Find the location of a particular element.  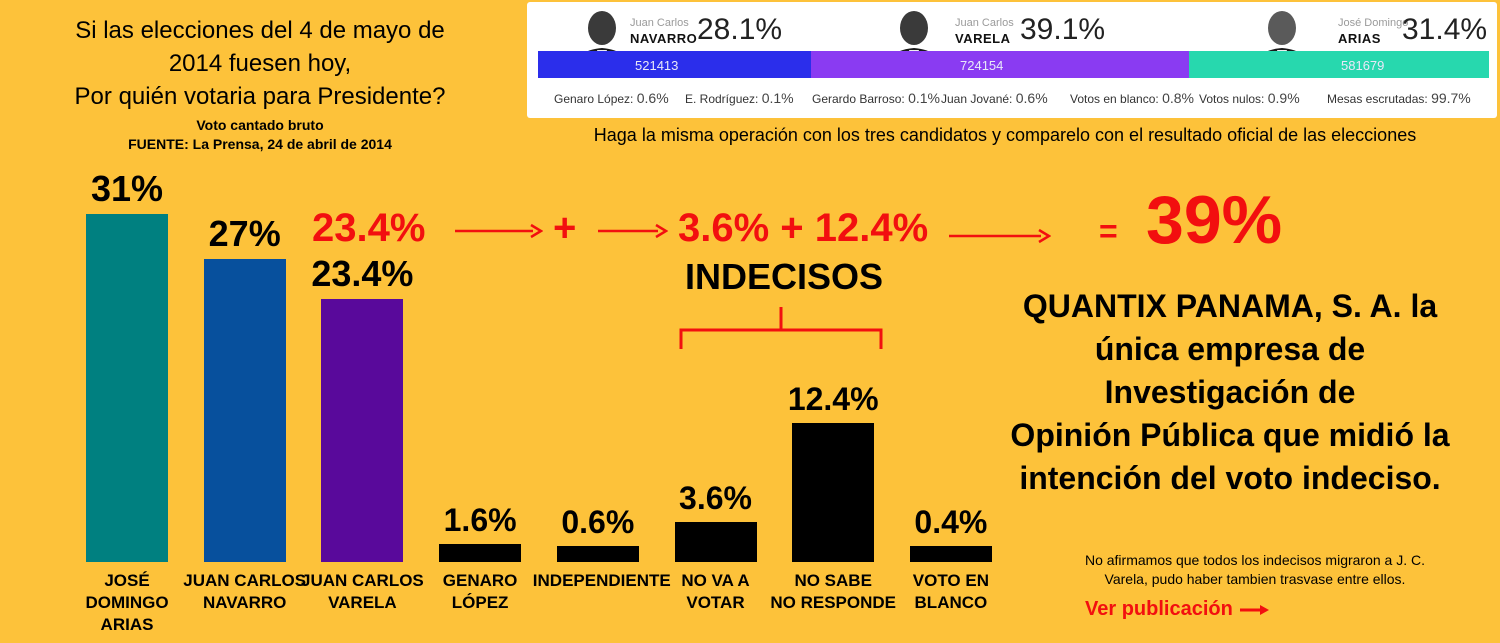

bar-category-label-6: NO VA A VOTAR is located at coordinates (715, 591).